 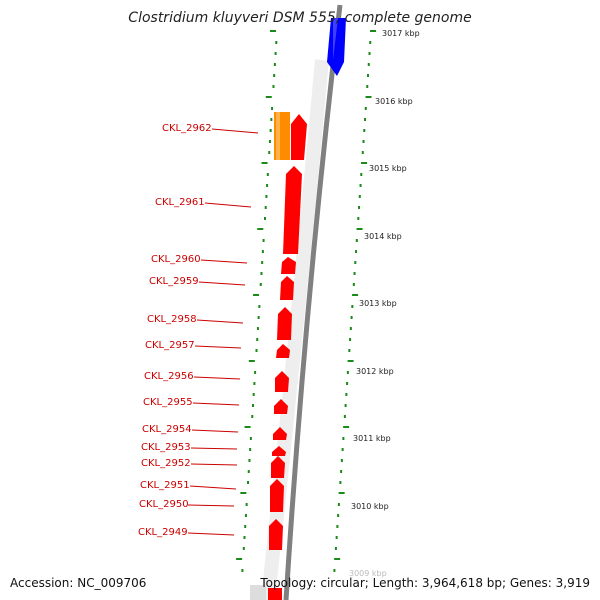 What do you see at coordinates (370, 506) in the screenshot?
I see `scale-label: 3010 kbp` at bounding box center [370, 506].